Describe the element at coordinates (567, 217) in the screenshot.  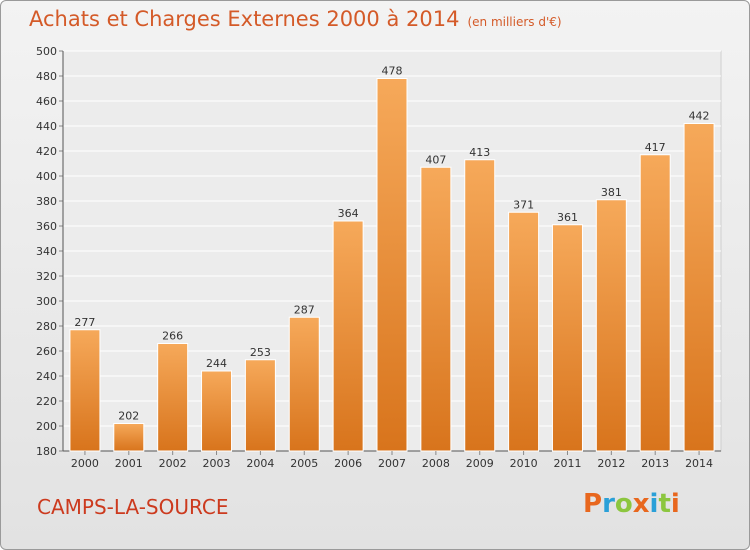
I see `bar-value-label: 361` at that location.